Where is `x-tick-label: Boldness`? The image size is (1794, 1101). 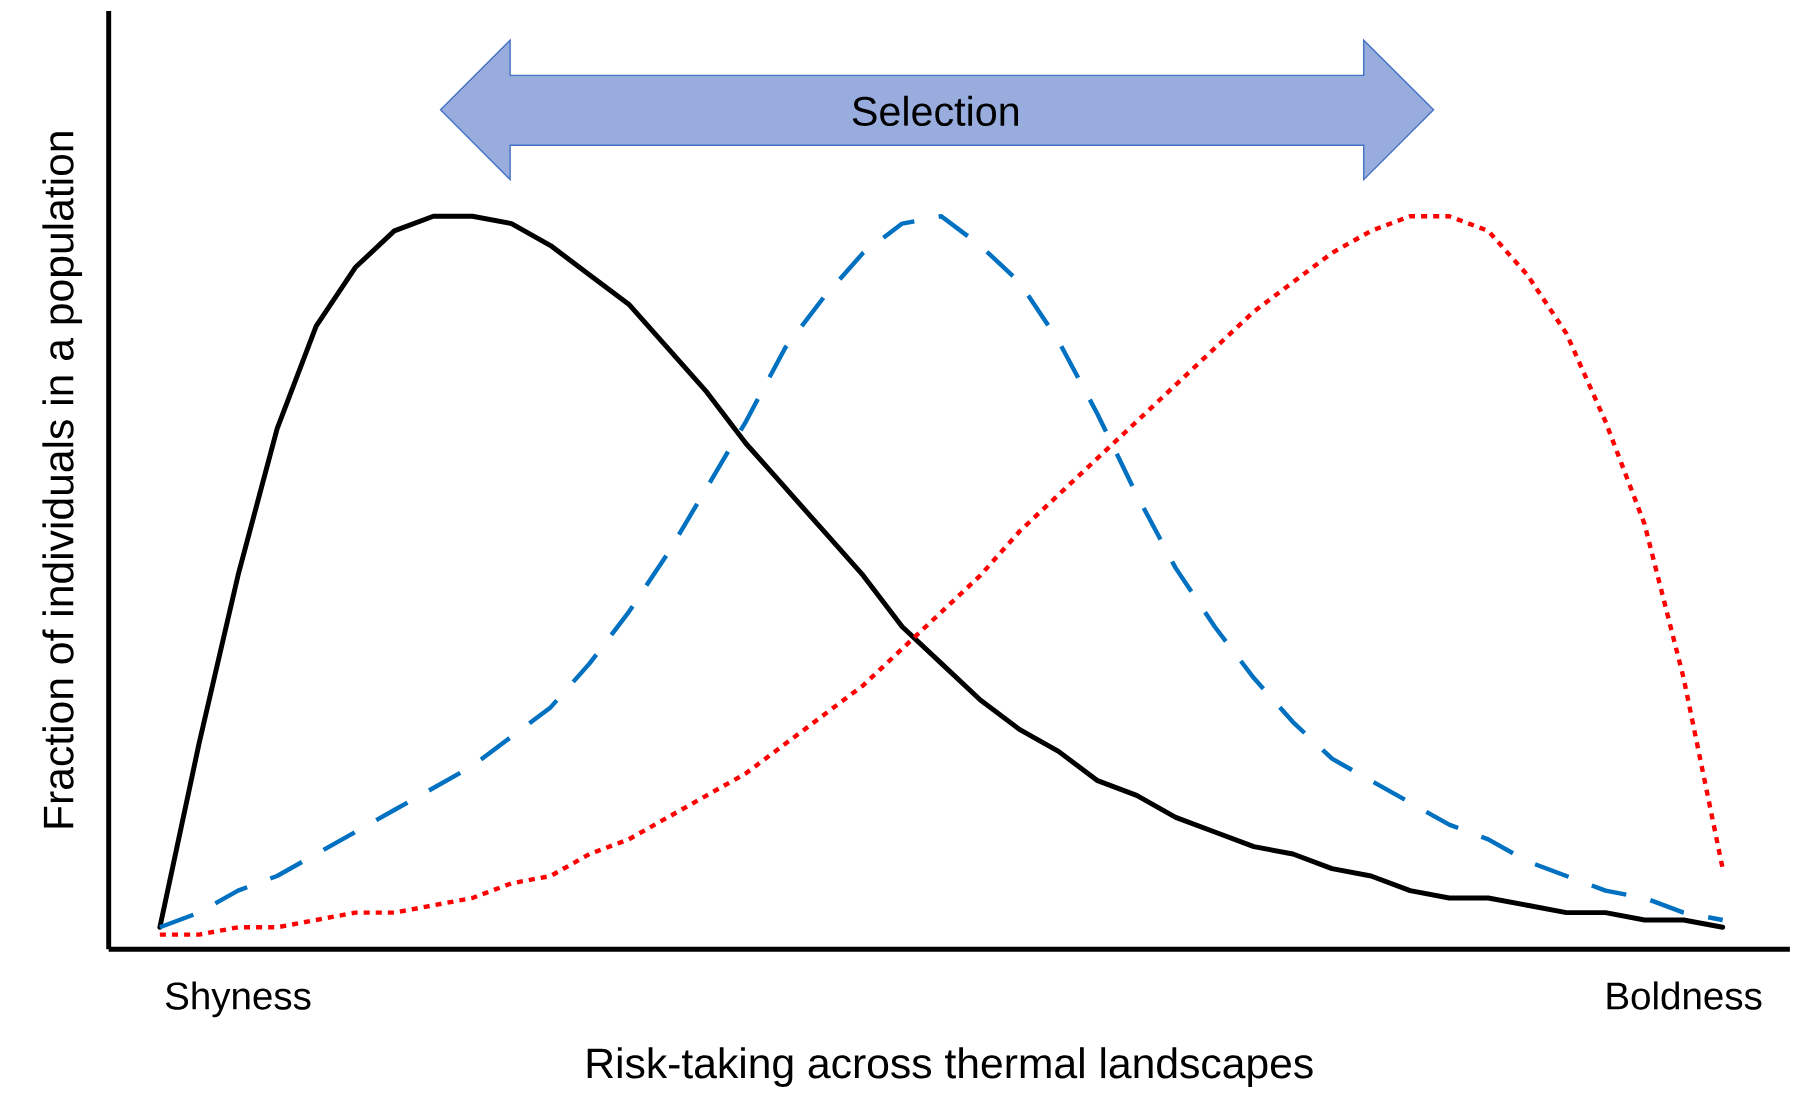 x-tick-label: Boldness is located at coordinates (1684, 995).